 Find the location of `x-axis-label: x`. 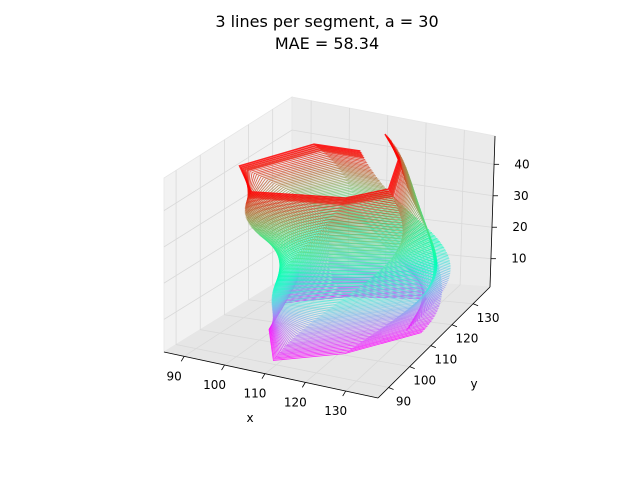

x-axis-label: x is located at coordinates (249, 418).